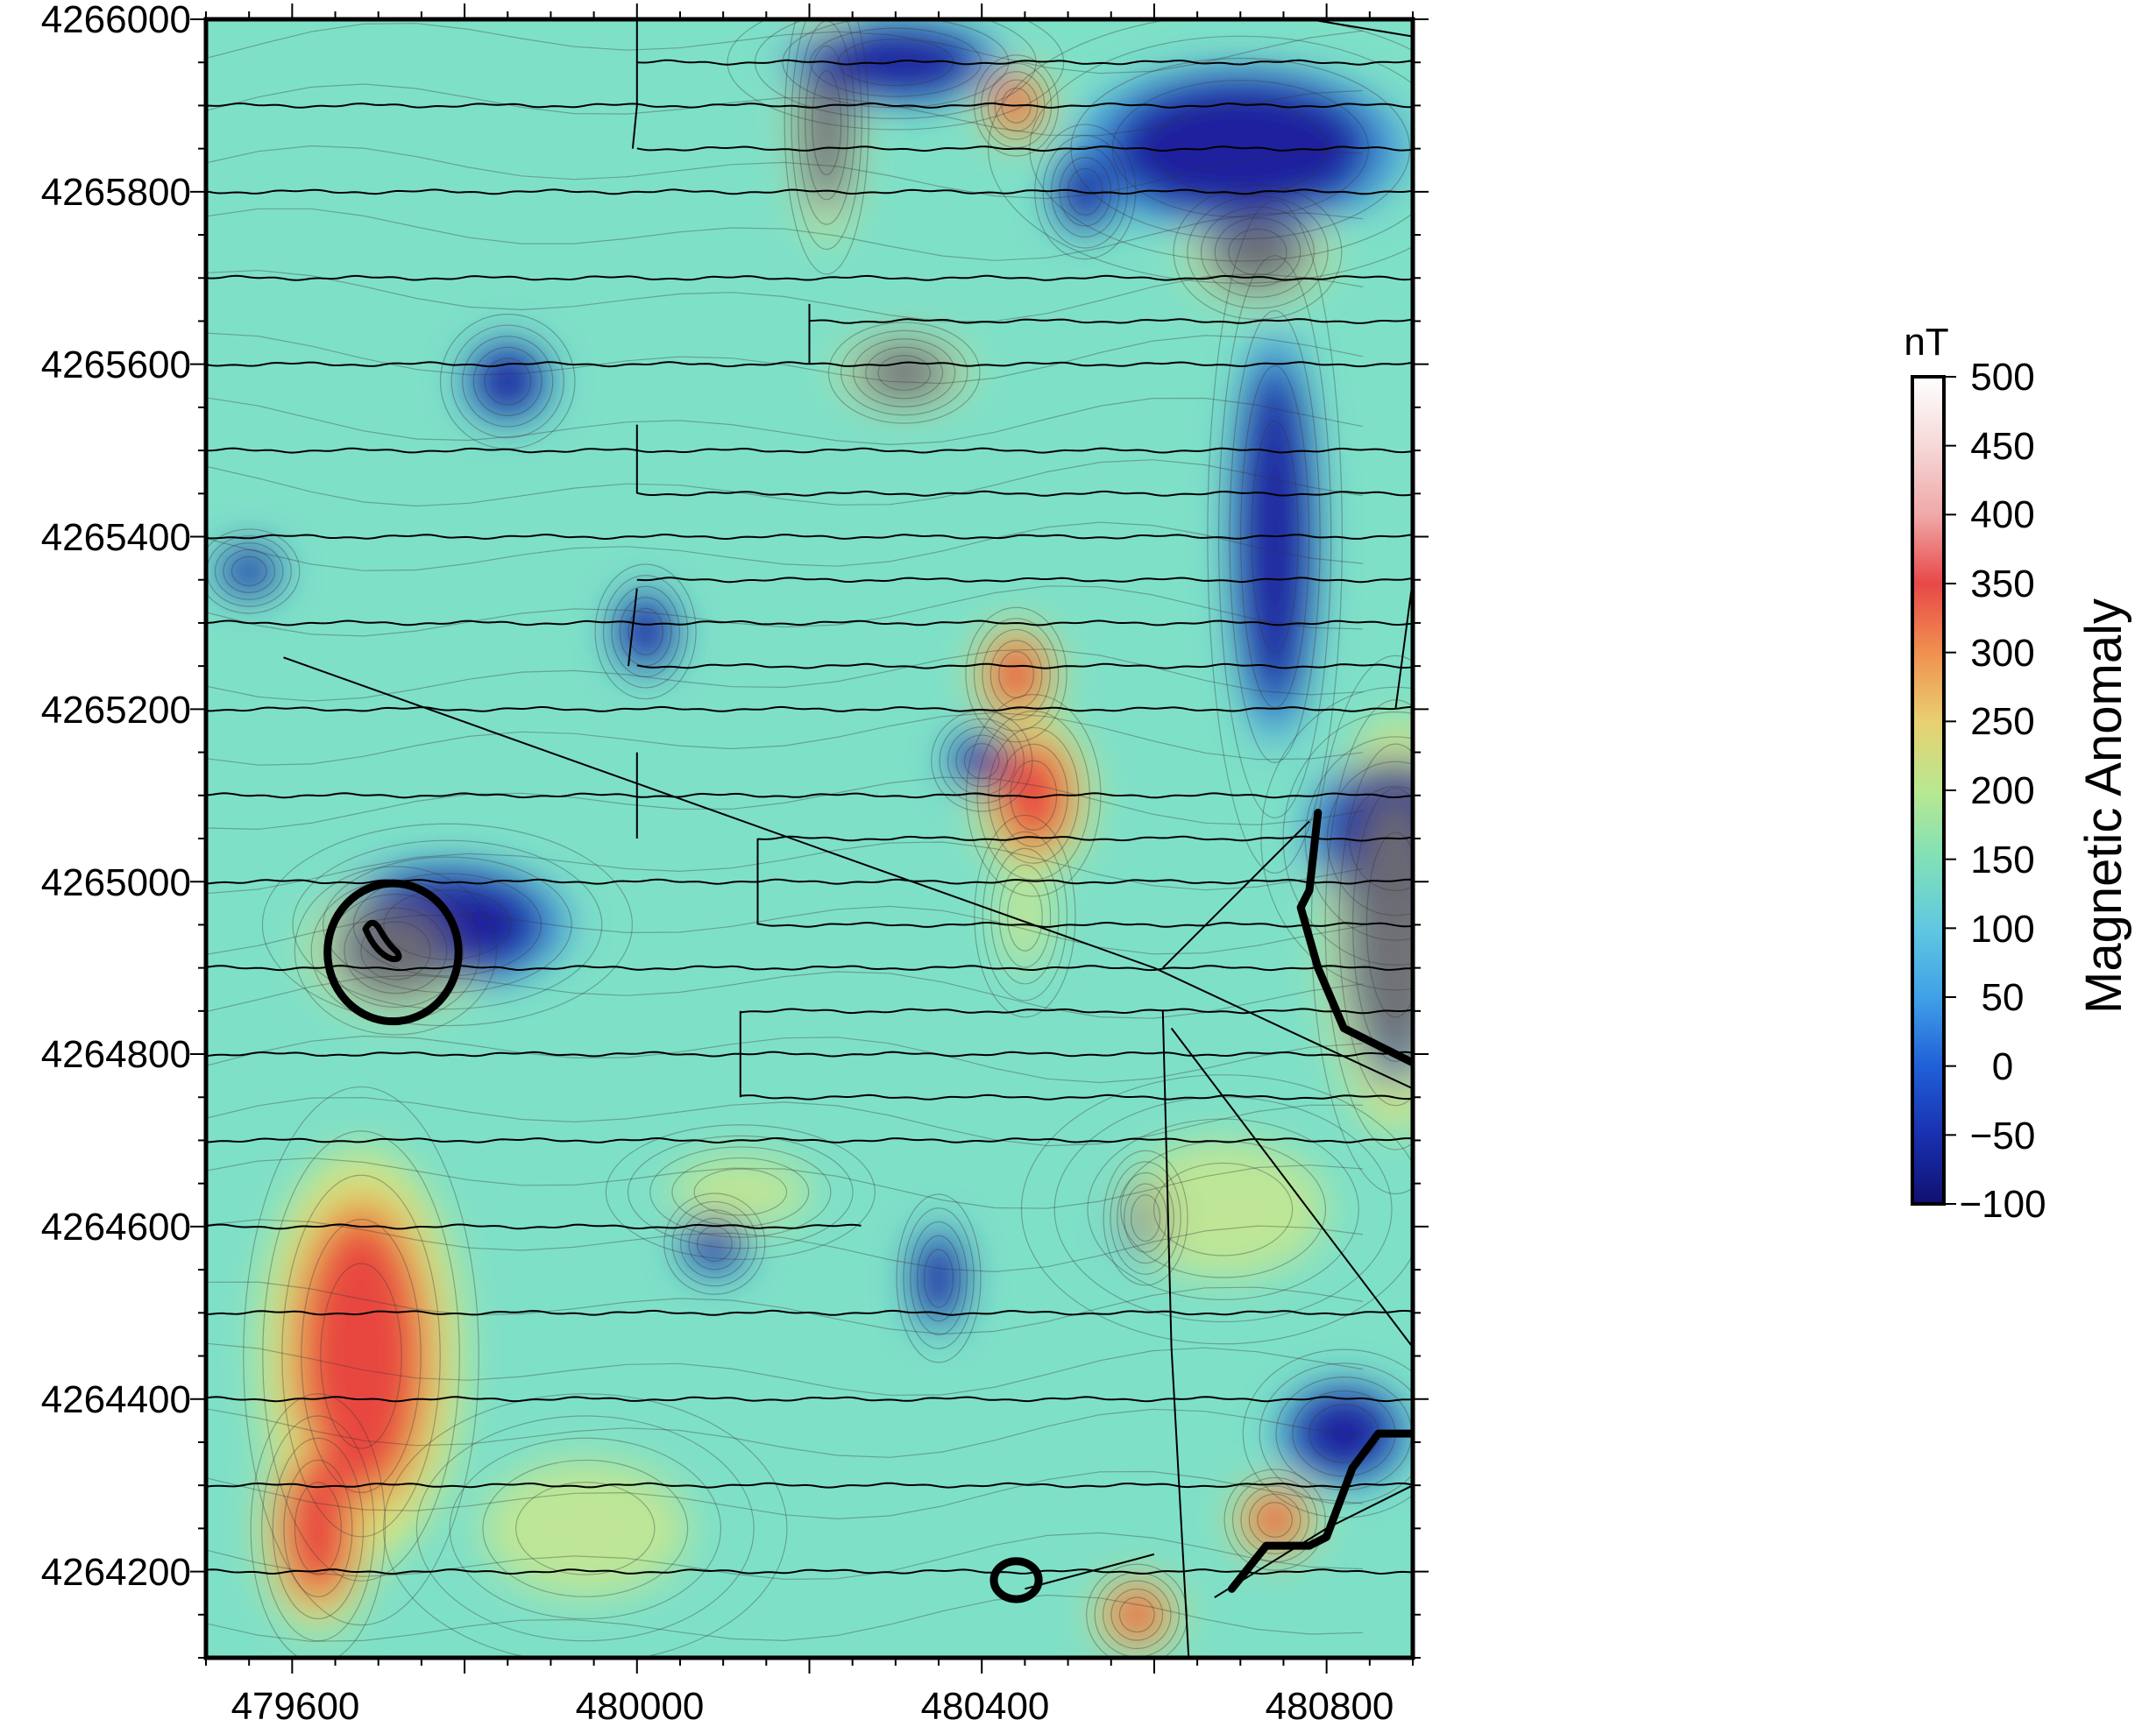 The image size is (2156, 1727). I want to click on colorbar-label: 0, so click(2003, 1066).